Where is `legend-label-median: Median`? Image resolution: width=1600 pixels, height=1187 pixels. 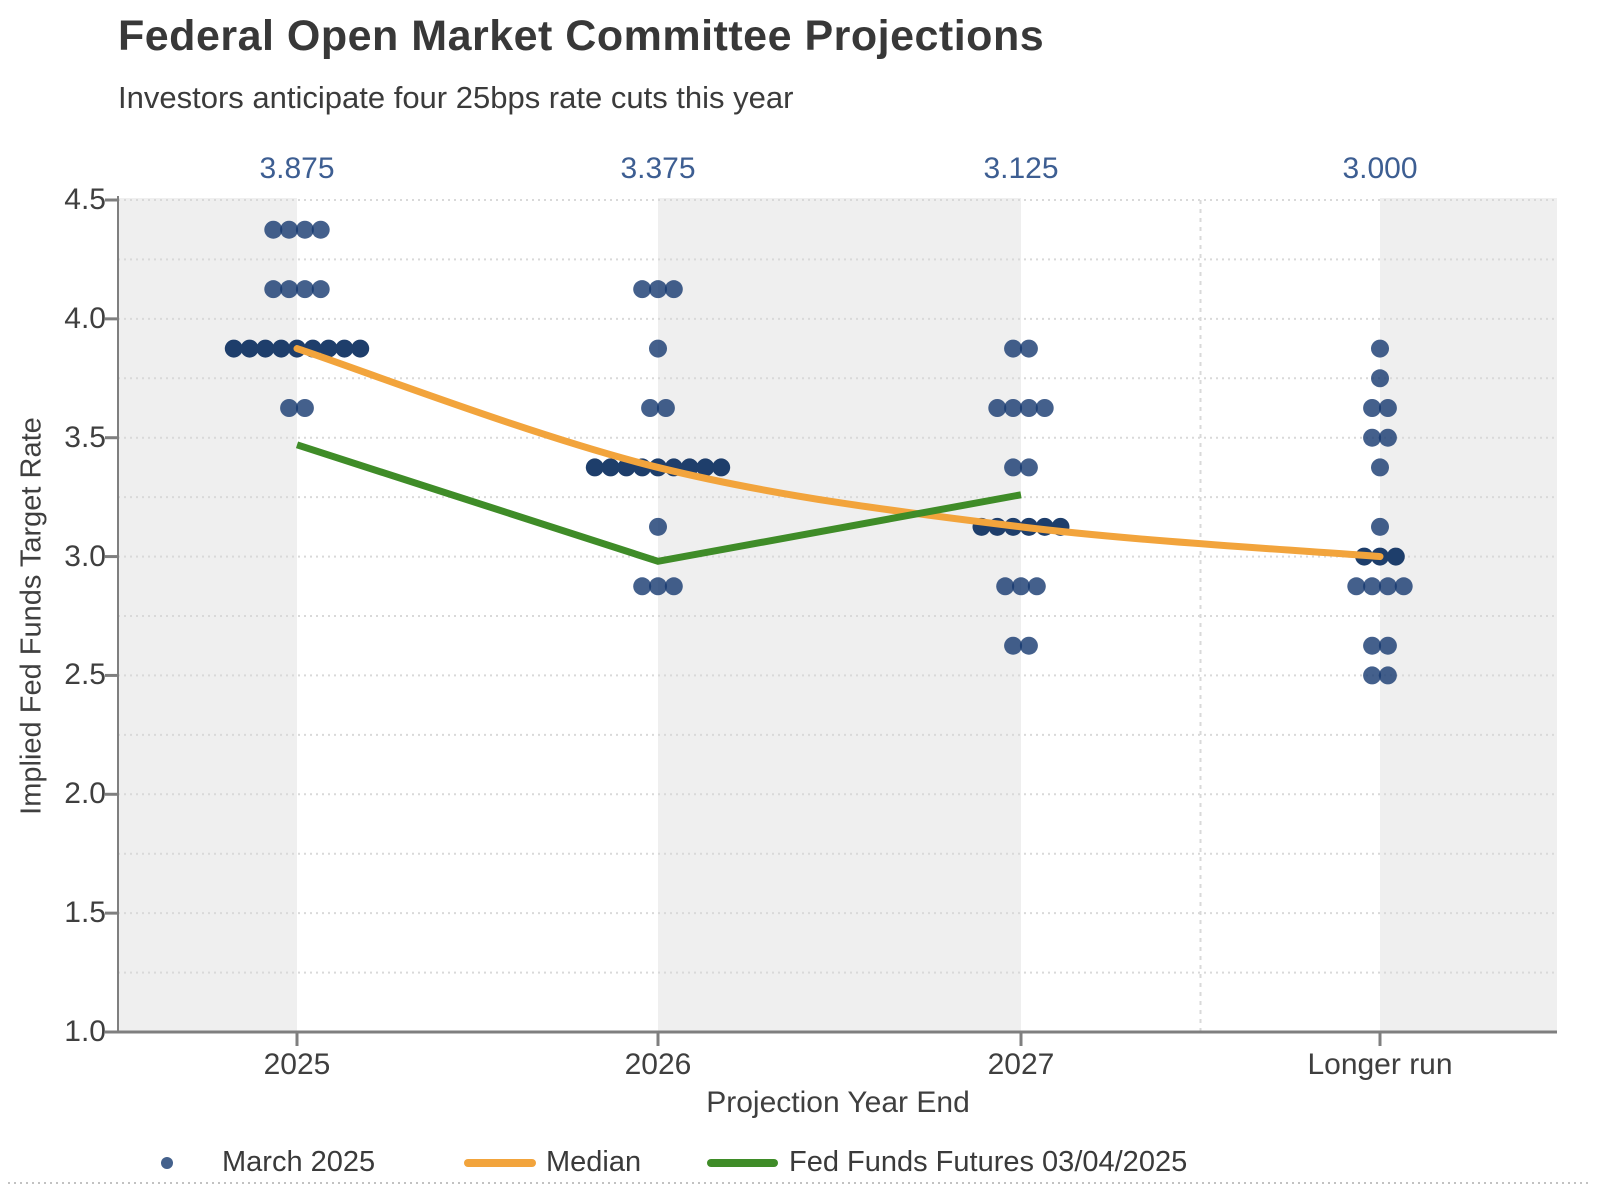 legend-label-median: Median is located at coordinates (594, 1162).